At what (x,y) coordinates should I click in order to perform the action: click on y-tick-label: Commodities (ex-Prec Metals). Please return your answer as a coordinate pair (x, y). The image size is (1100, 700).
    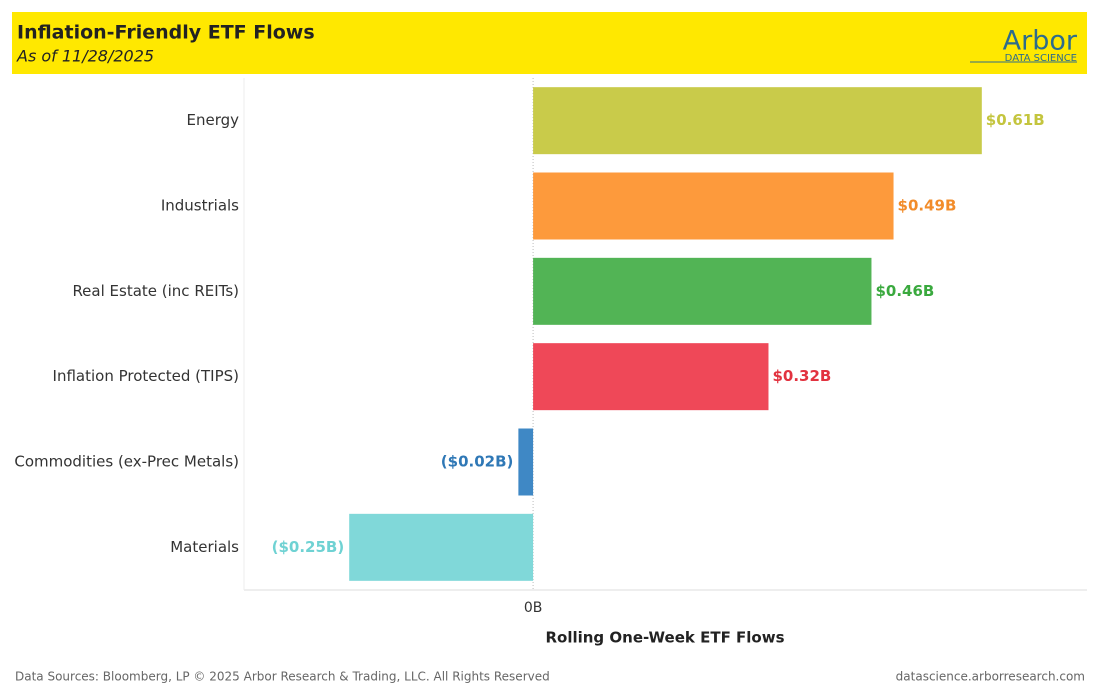
    Looking at the image, I should click on (126, 462).